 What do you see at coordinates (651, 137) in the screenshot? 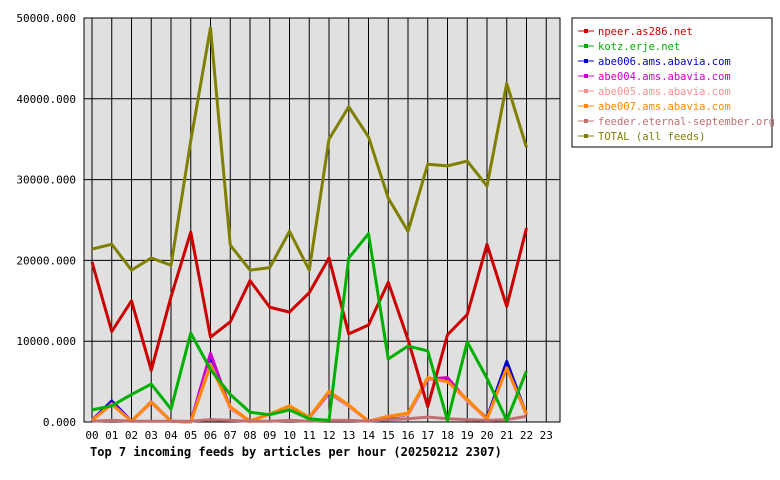
I see `legend-label: TOTAL (all feeds)` at bounding box center [651, 137].